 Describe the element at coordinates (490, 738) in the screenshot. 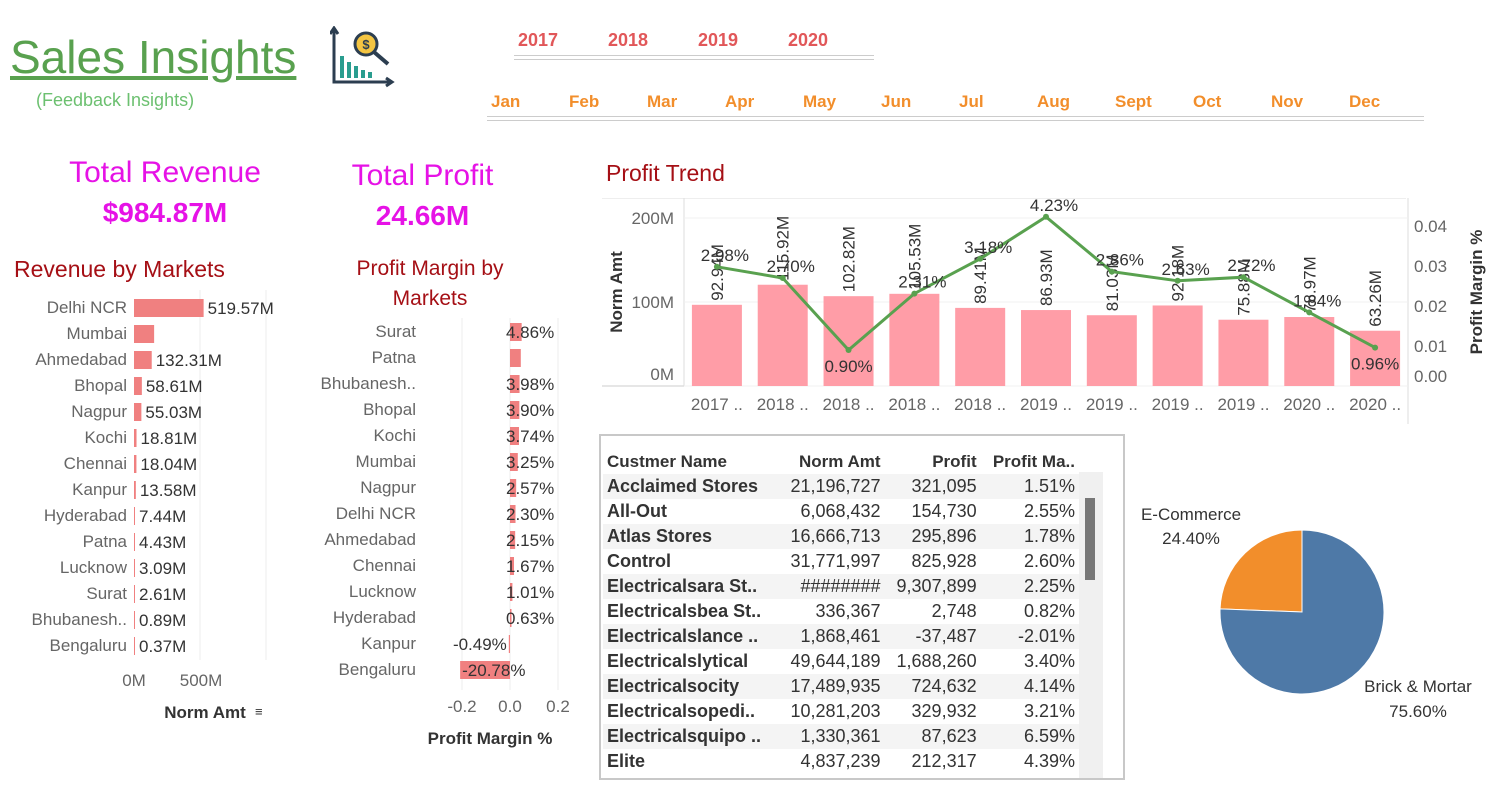

I see `x-axis-label: Profit Margin %` at that location.